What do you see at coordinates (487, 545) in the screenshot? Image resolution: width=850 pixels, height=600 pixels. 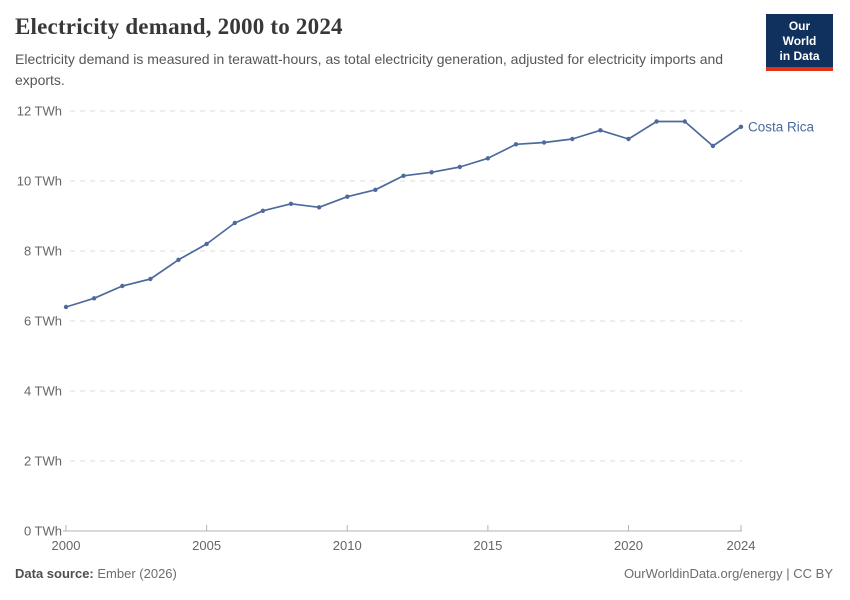 I see `x-axis-tick-label: 2015` at bounding box center [487, 545].